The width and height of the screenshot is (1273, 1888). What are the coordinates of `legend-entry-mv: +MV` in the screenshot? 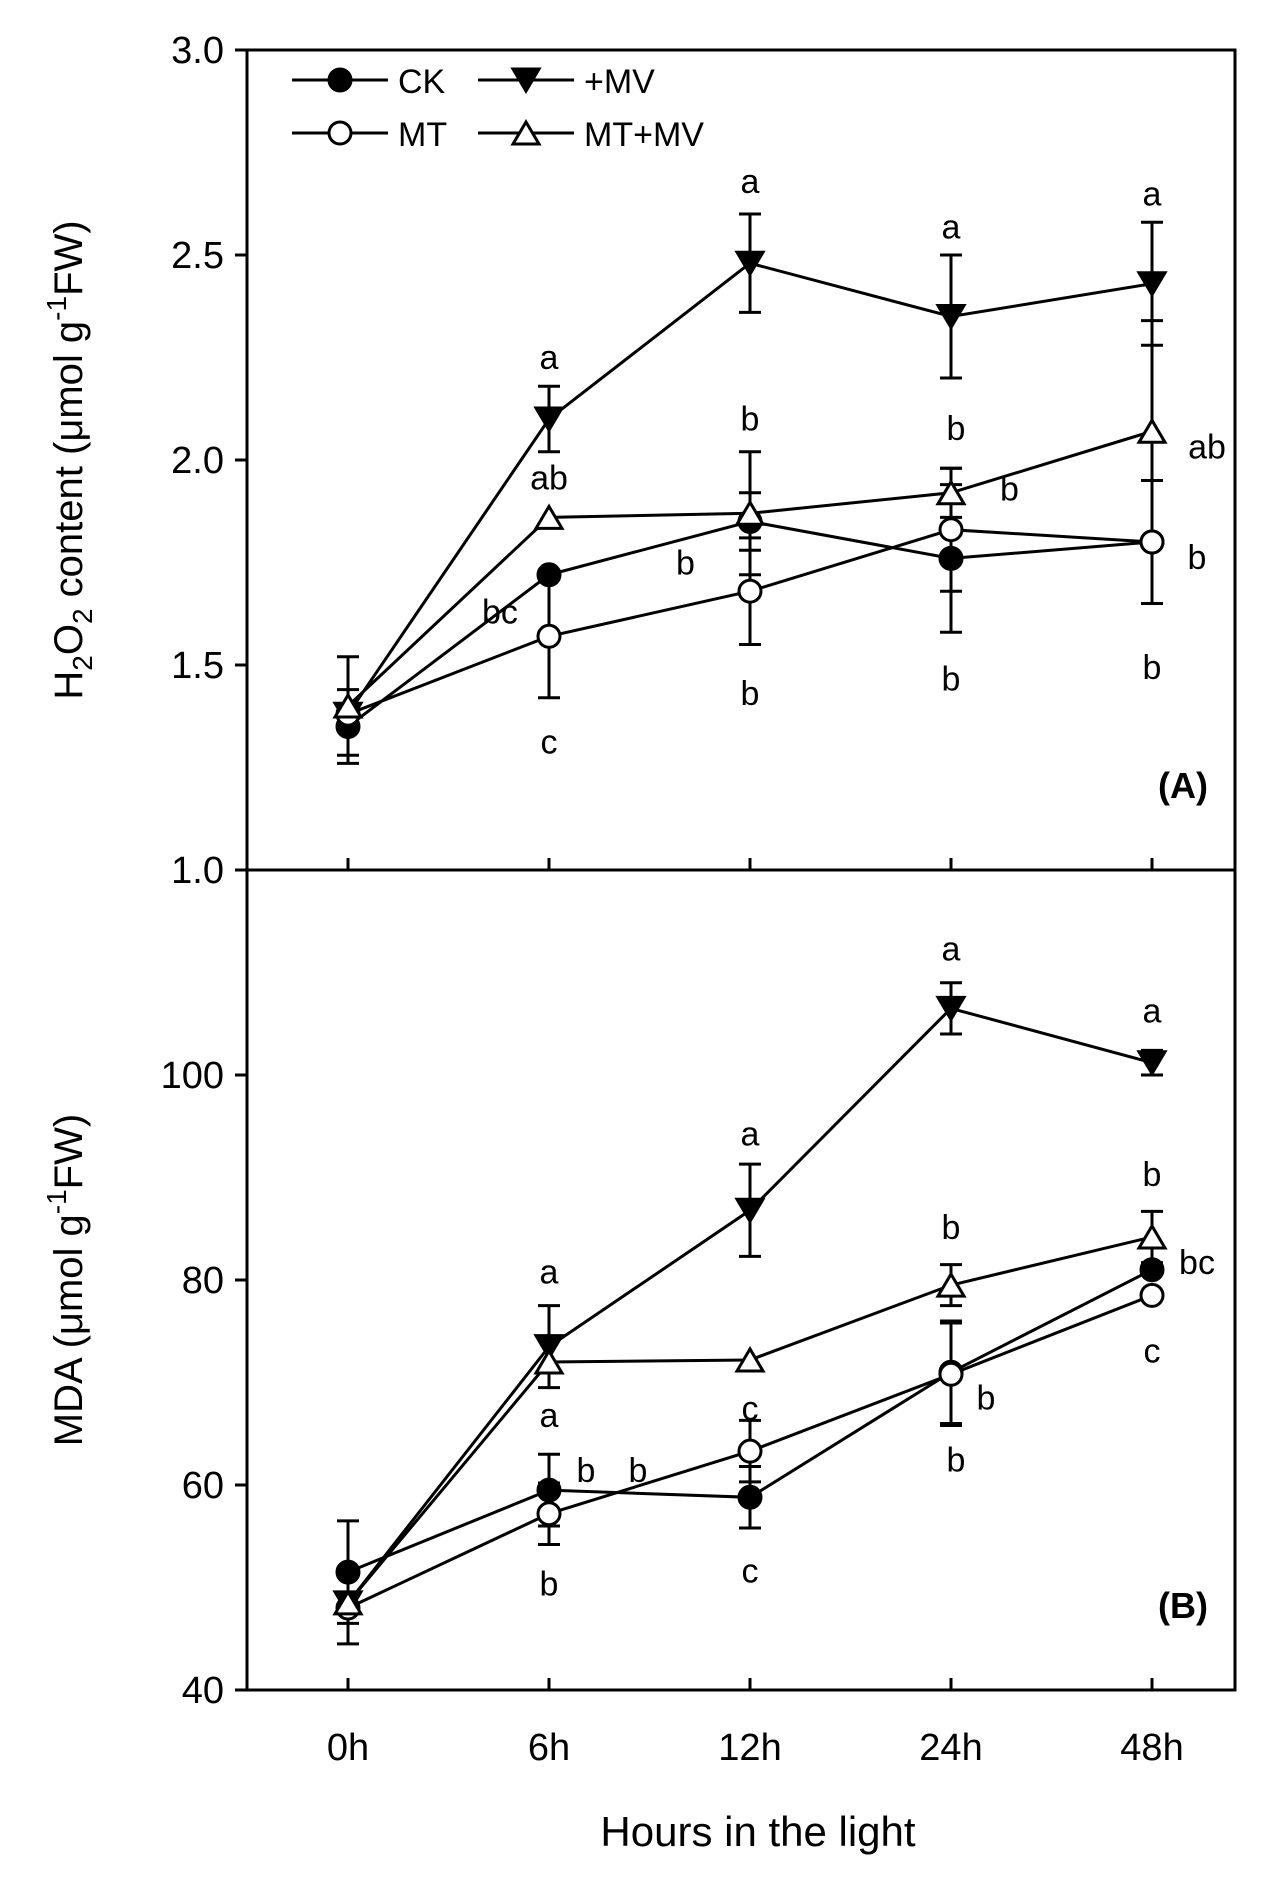 It's located at (566, 82).